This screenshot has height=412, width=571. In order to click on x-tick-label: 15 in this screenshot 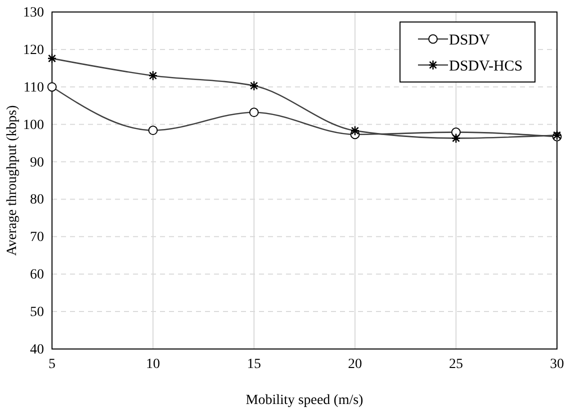, I will do `click(254, 364)`.